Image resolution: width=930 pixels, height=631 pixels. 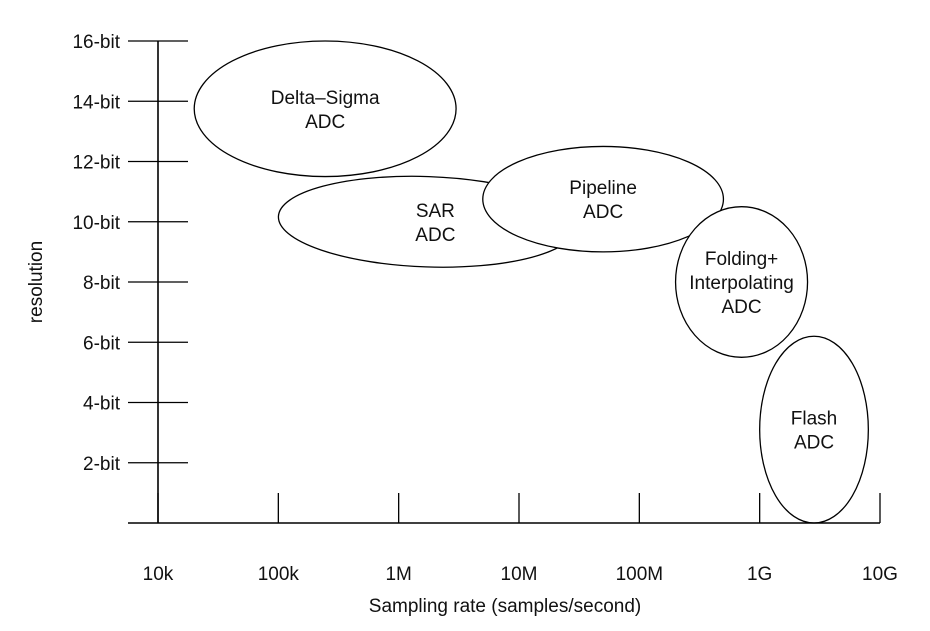 What do you see at coordinates (36, 282) in the screenshot?
I see `y-axis-title: resolution` at bounding box center [36, 282].